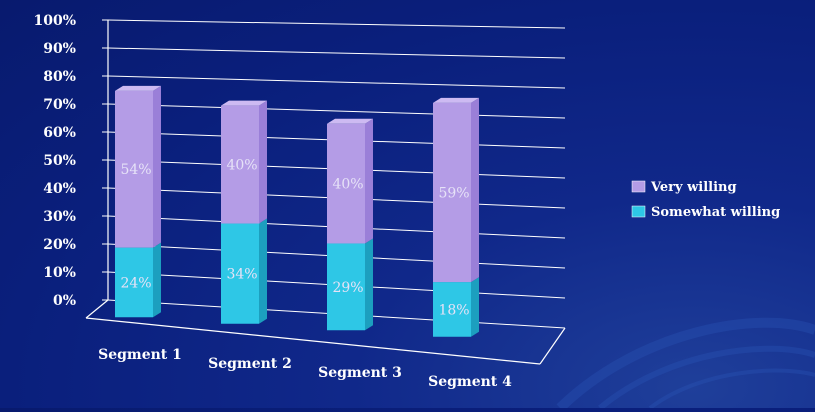 The height and width of the screenshot is (412, 815). I want to click on y-axis-tick-labels: 0% 10% 20% 30% 40% 50% 60% 70% 80% 90% 100%, so click(70, 161).